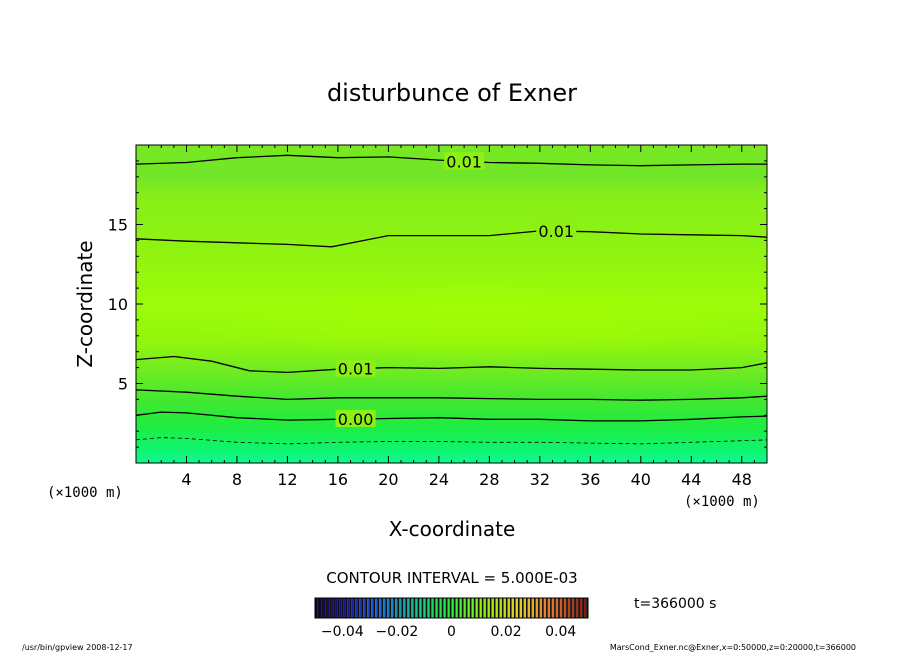 The width and height of the screenshot is (904, 654). I want to click on contour-label-4: 0.00, so click(356, 419).